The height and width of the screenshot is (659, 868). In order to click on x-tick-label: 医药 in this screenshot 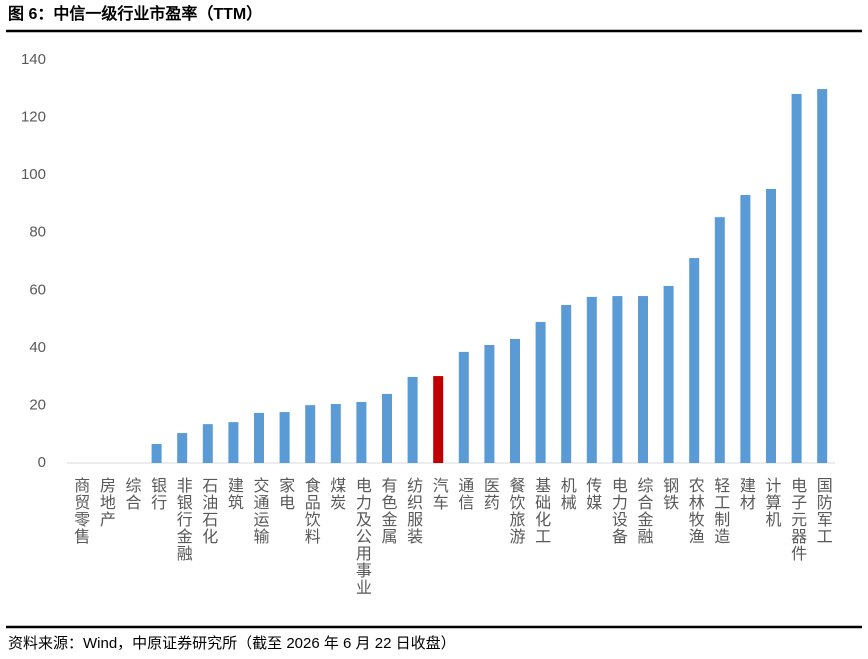, I will do `click(490, 494)`.